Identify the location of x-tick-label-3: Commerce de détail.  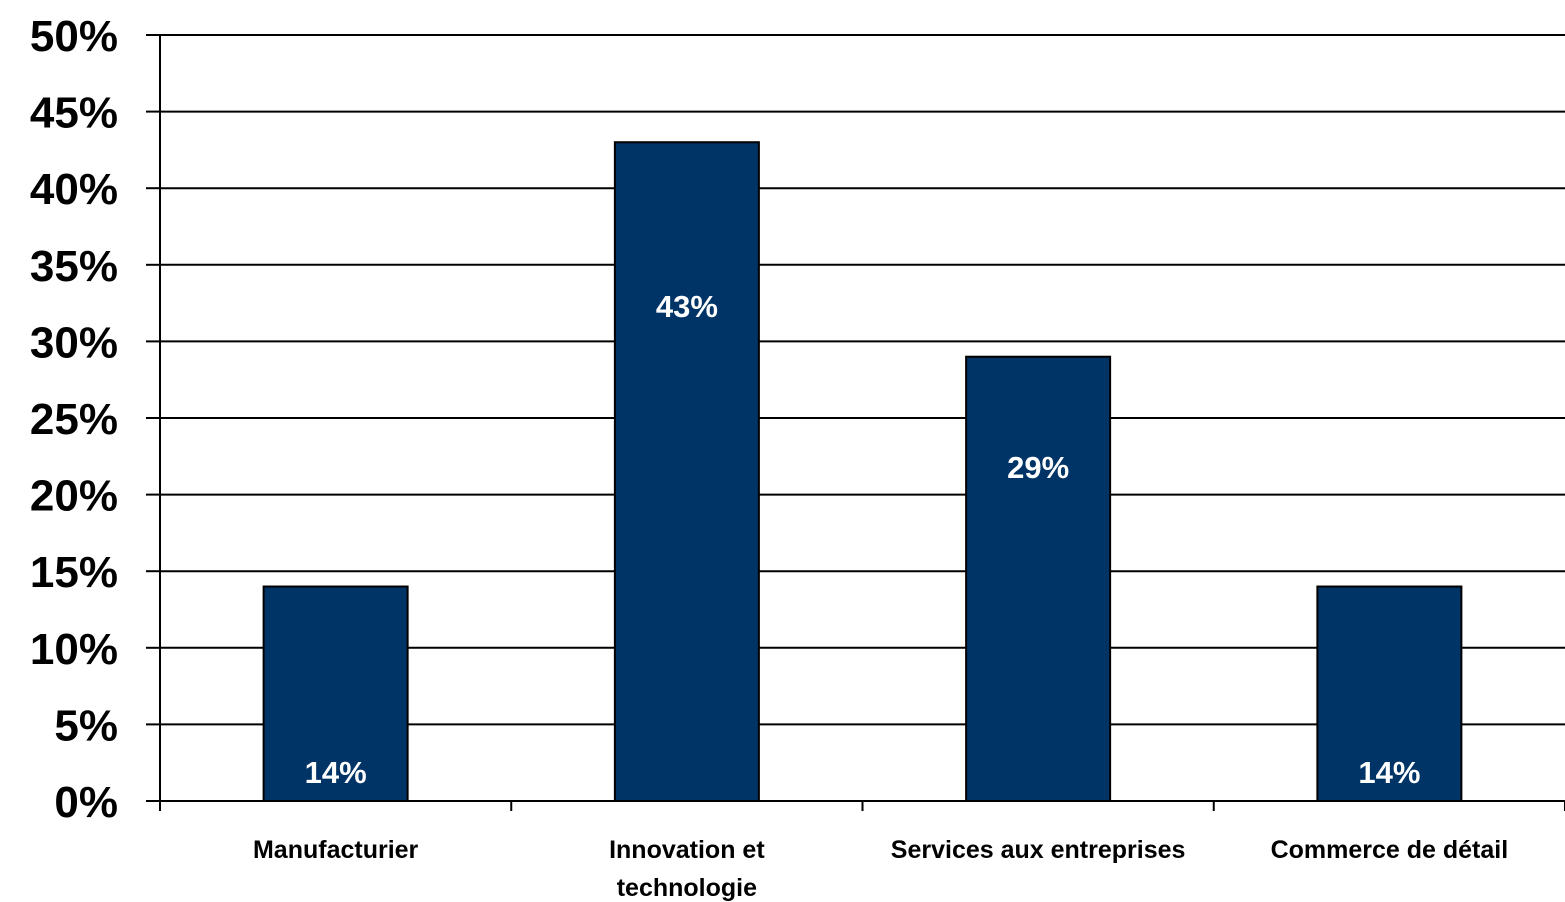
(1390, 850).